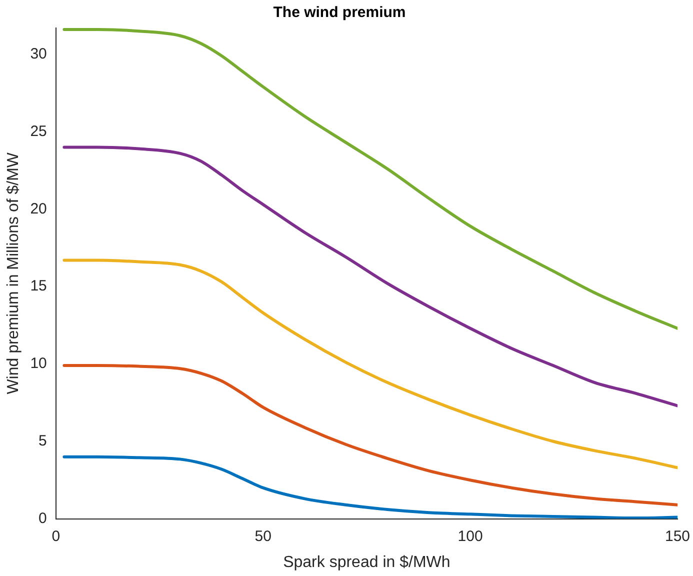 Image resolution: width=693 pixels, height=576 pixels. I want to click on y-tick-label: 5, so click(42, 441).